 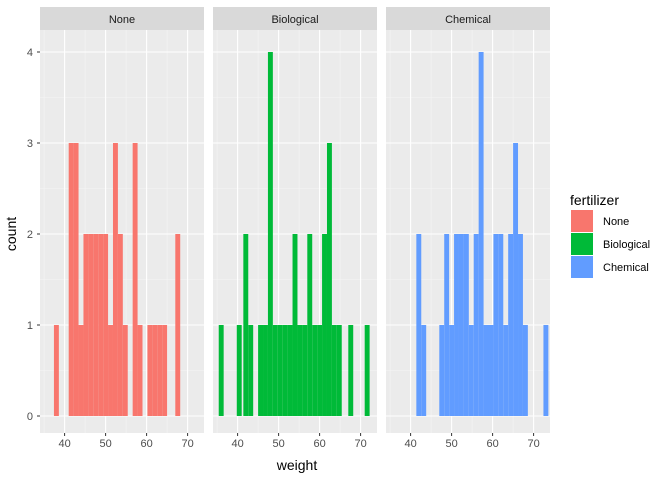 I want to click on y-tick-label: 2, so click(x=30, y=235).